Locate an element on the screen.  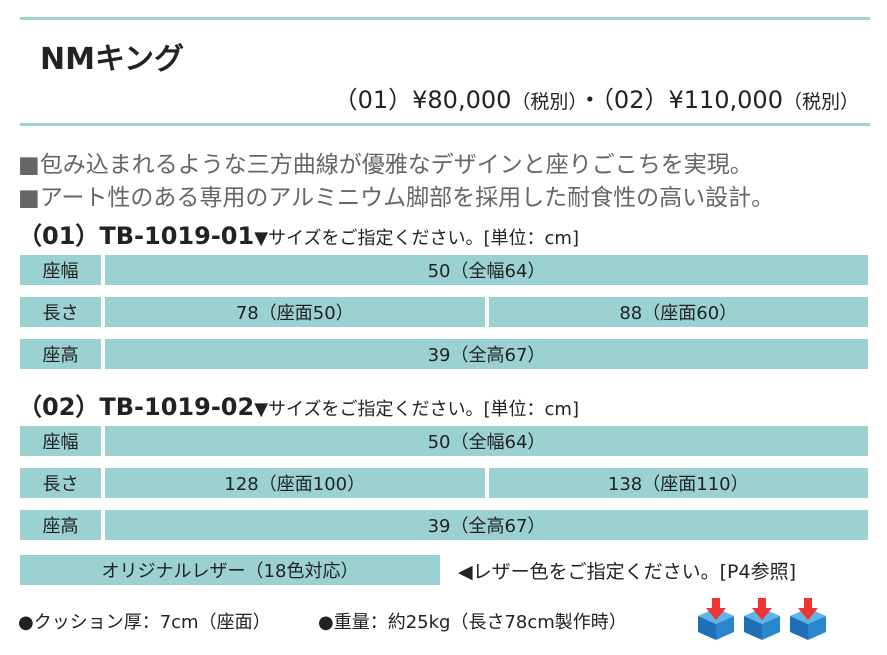
spec-row: 長さ 128（座面100） 138（座面110） is located at coordinates (444, 483).